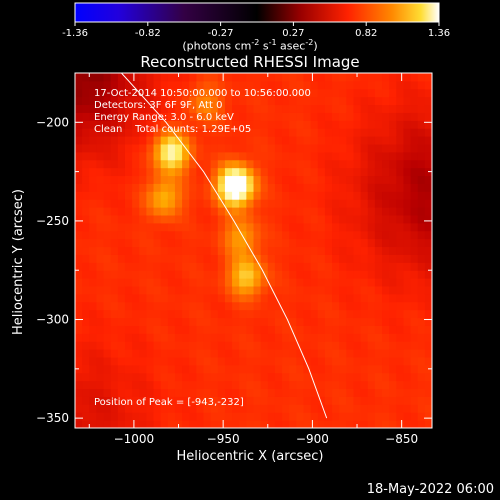 The width and height of the screenshot is (500, 500). What do you see at coordinates (250, 62) in the screenshot?
I see `chart-title: Reconstructed RHESSI Image` at bounding box center [250, 62].